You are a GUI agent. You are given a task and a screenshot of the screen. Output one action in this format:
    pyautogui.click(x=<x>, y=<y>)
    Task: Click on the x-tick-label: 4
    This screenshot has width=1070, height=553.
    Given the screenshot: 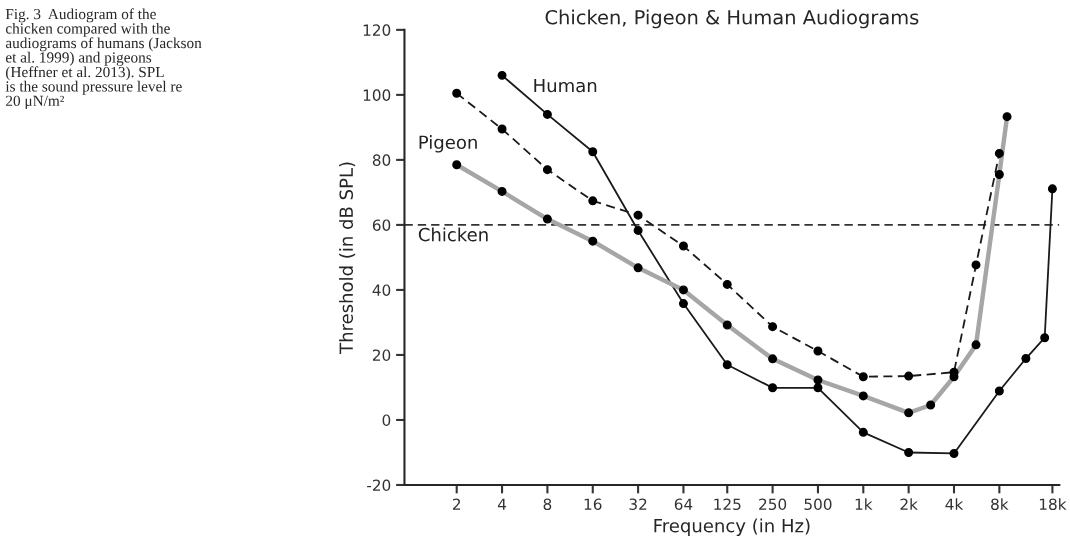 What is the action you would take?
    pyautogui.click(x=502, y=504)
    